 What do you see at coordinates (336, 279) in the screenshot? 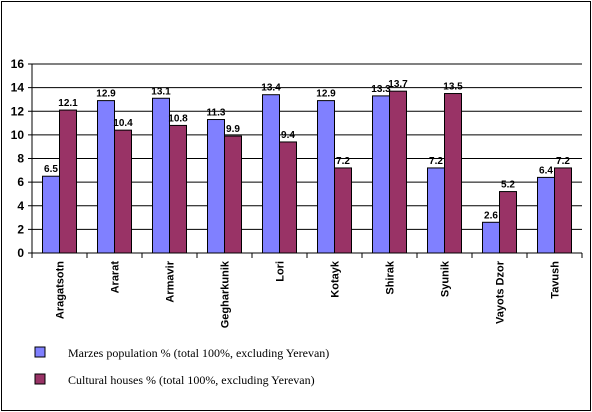
I see `x-category-label: Kotayk` at bounding box center [336, 279].